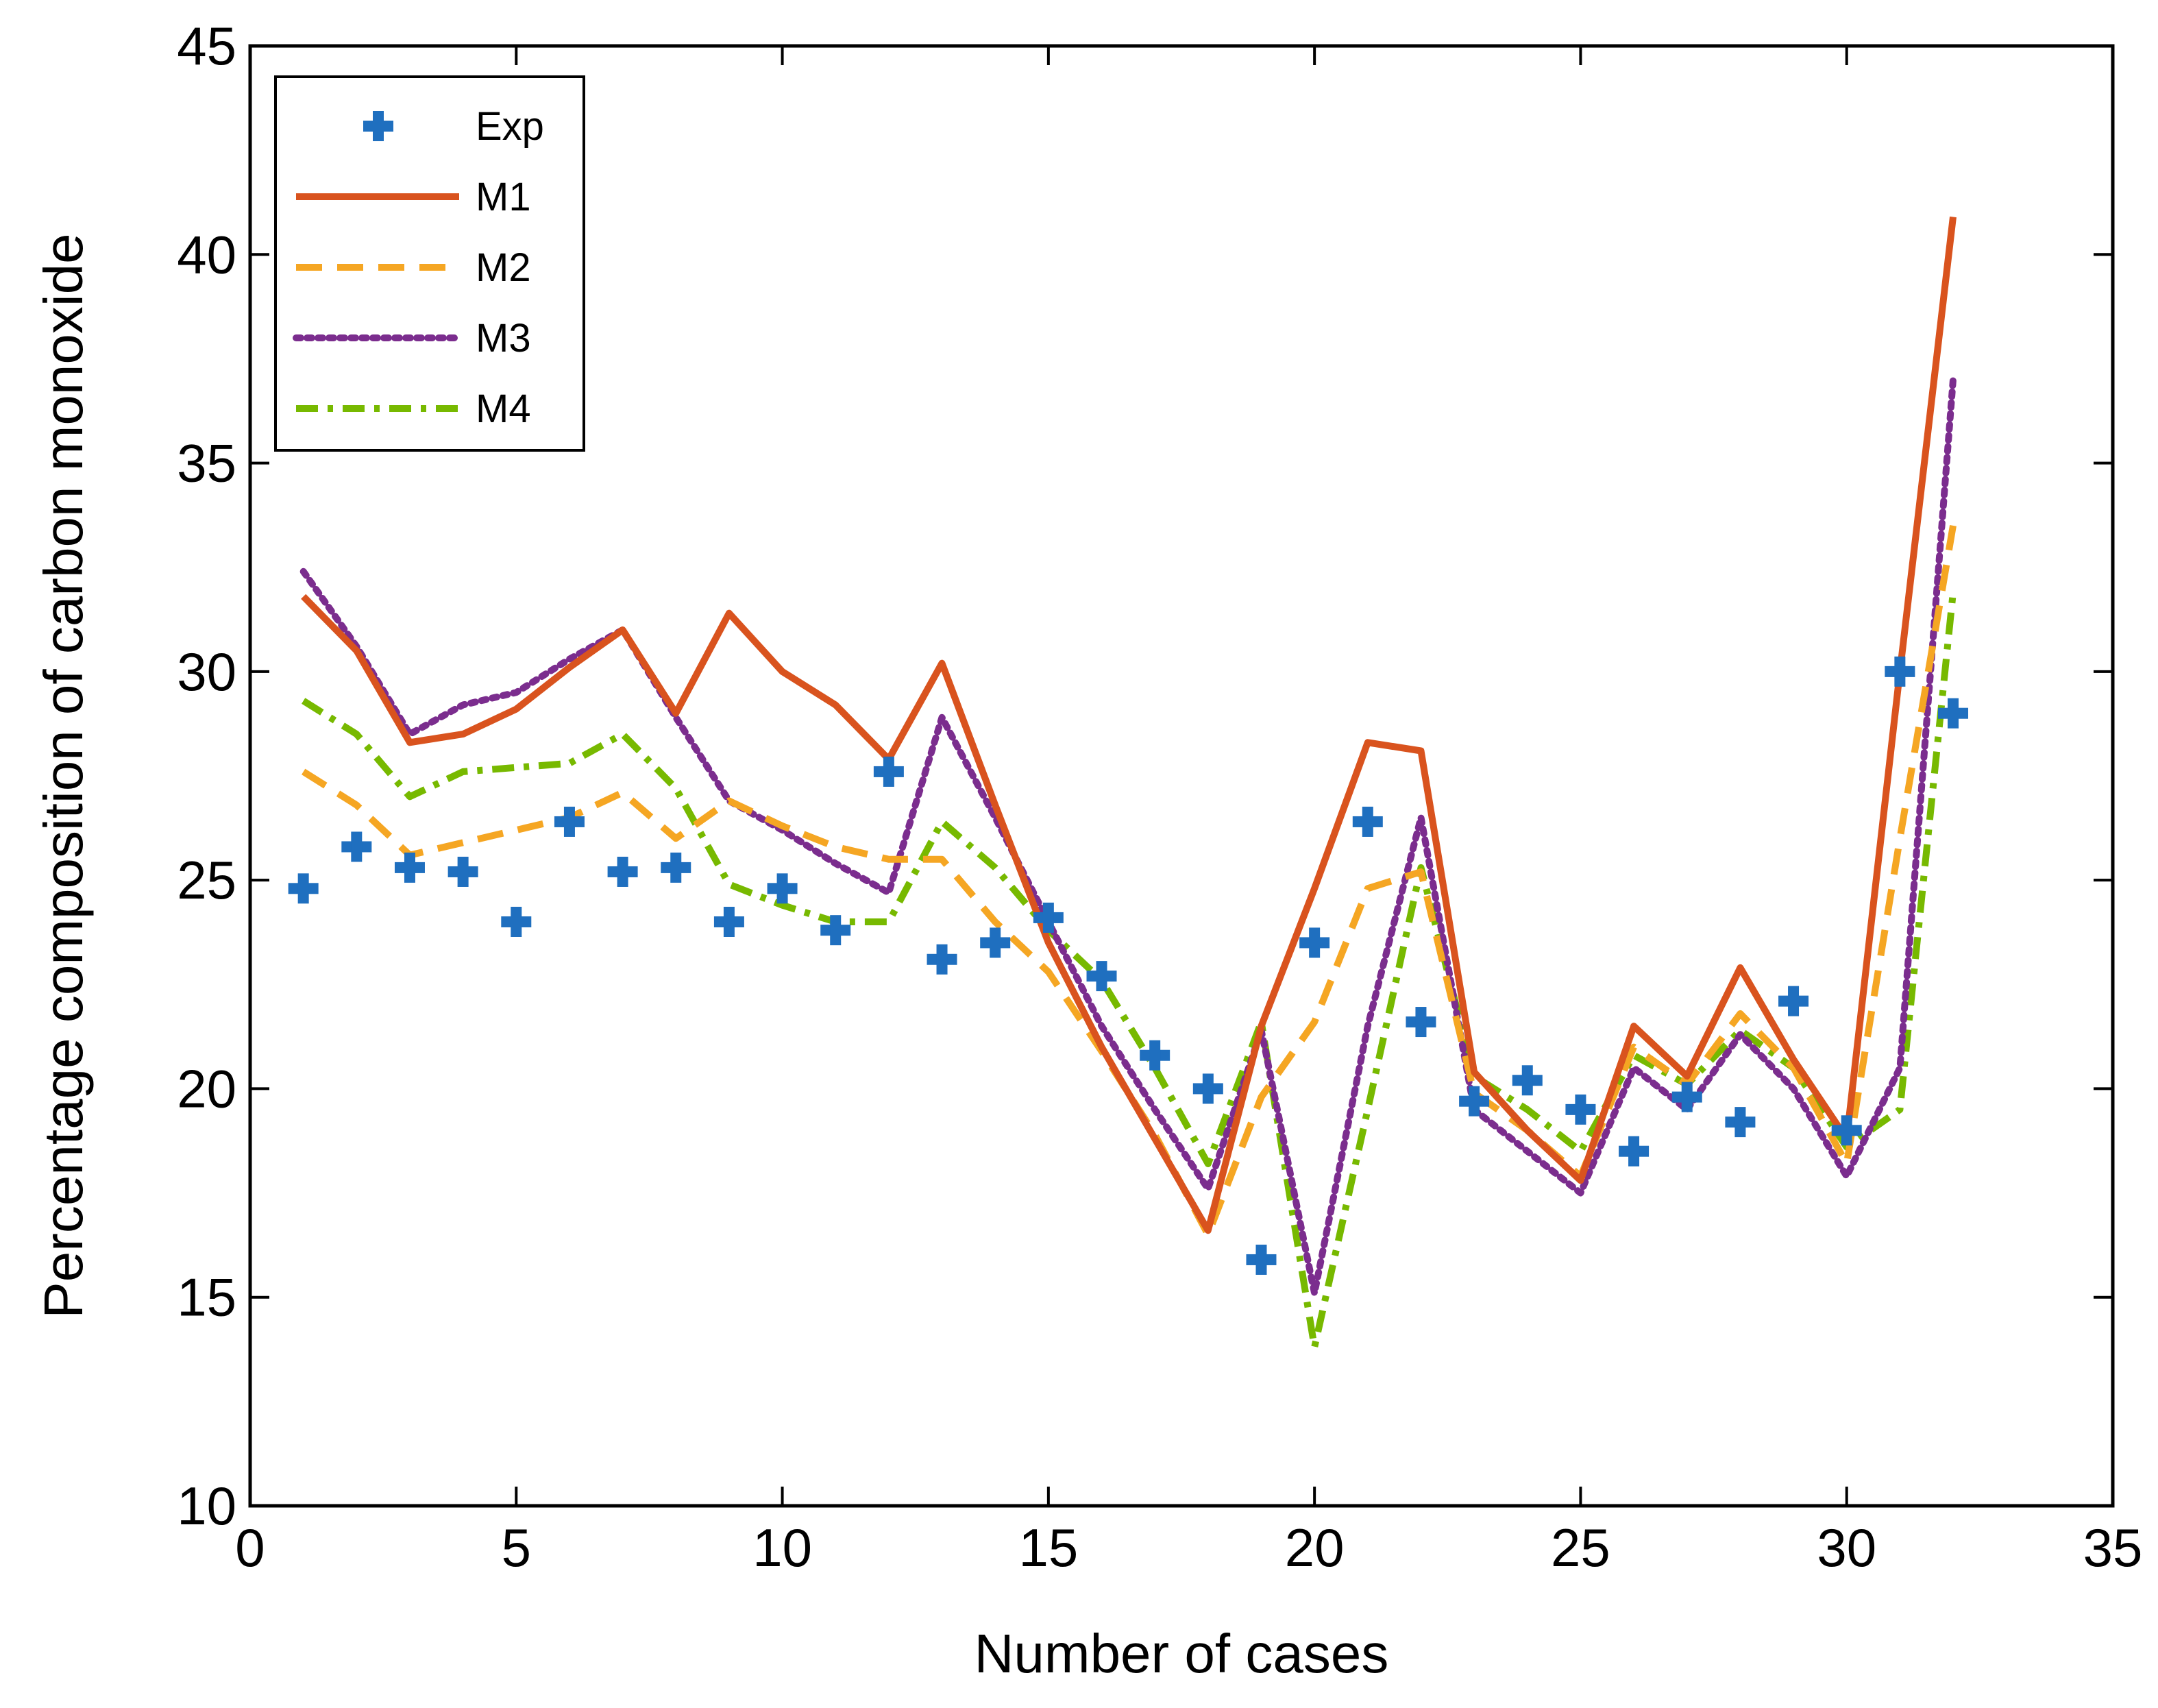 The image size is (2158, 1708). I want to click on x-tick-label: 20, so click(1315, 1548).